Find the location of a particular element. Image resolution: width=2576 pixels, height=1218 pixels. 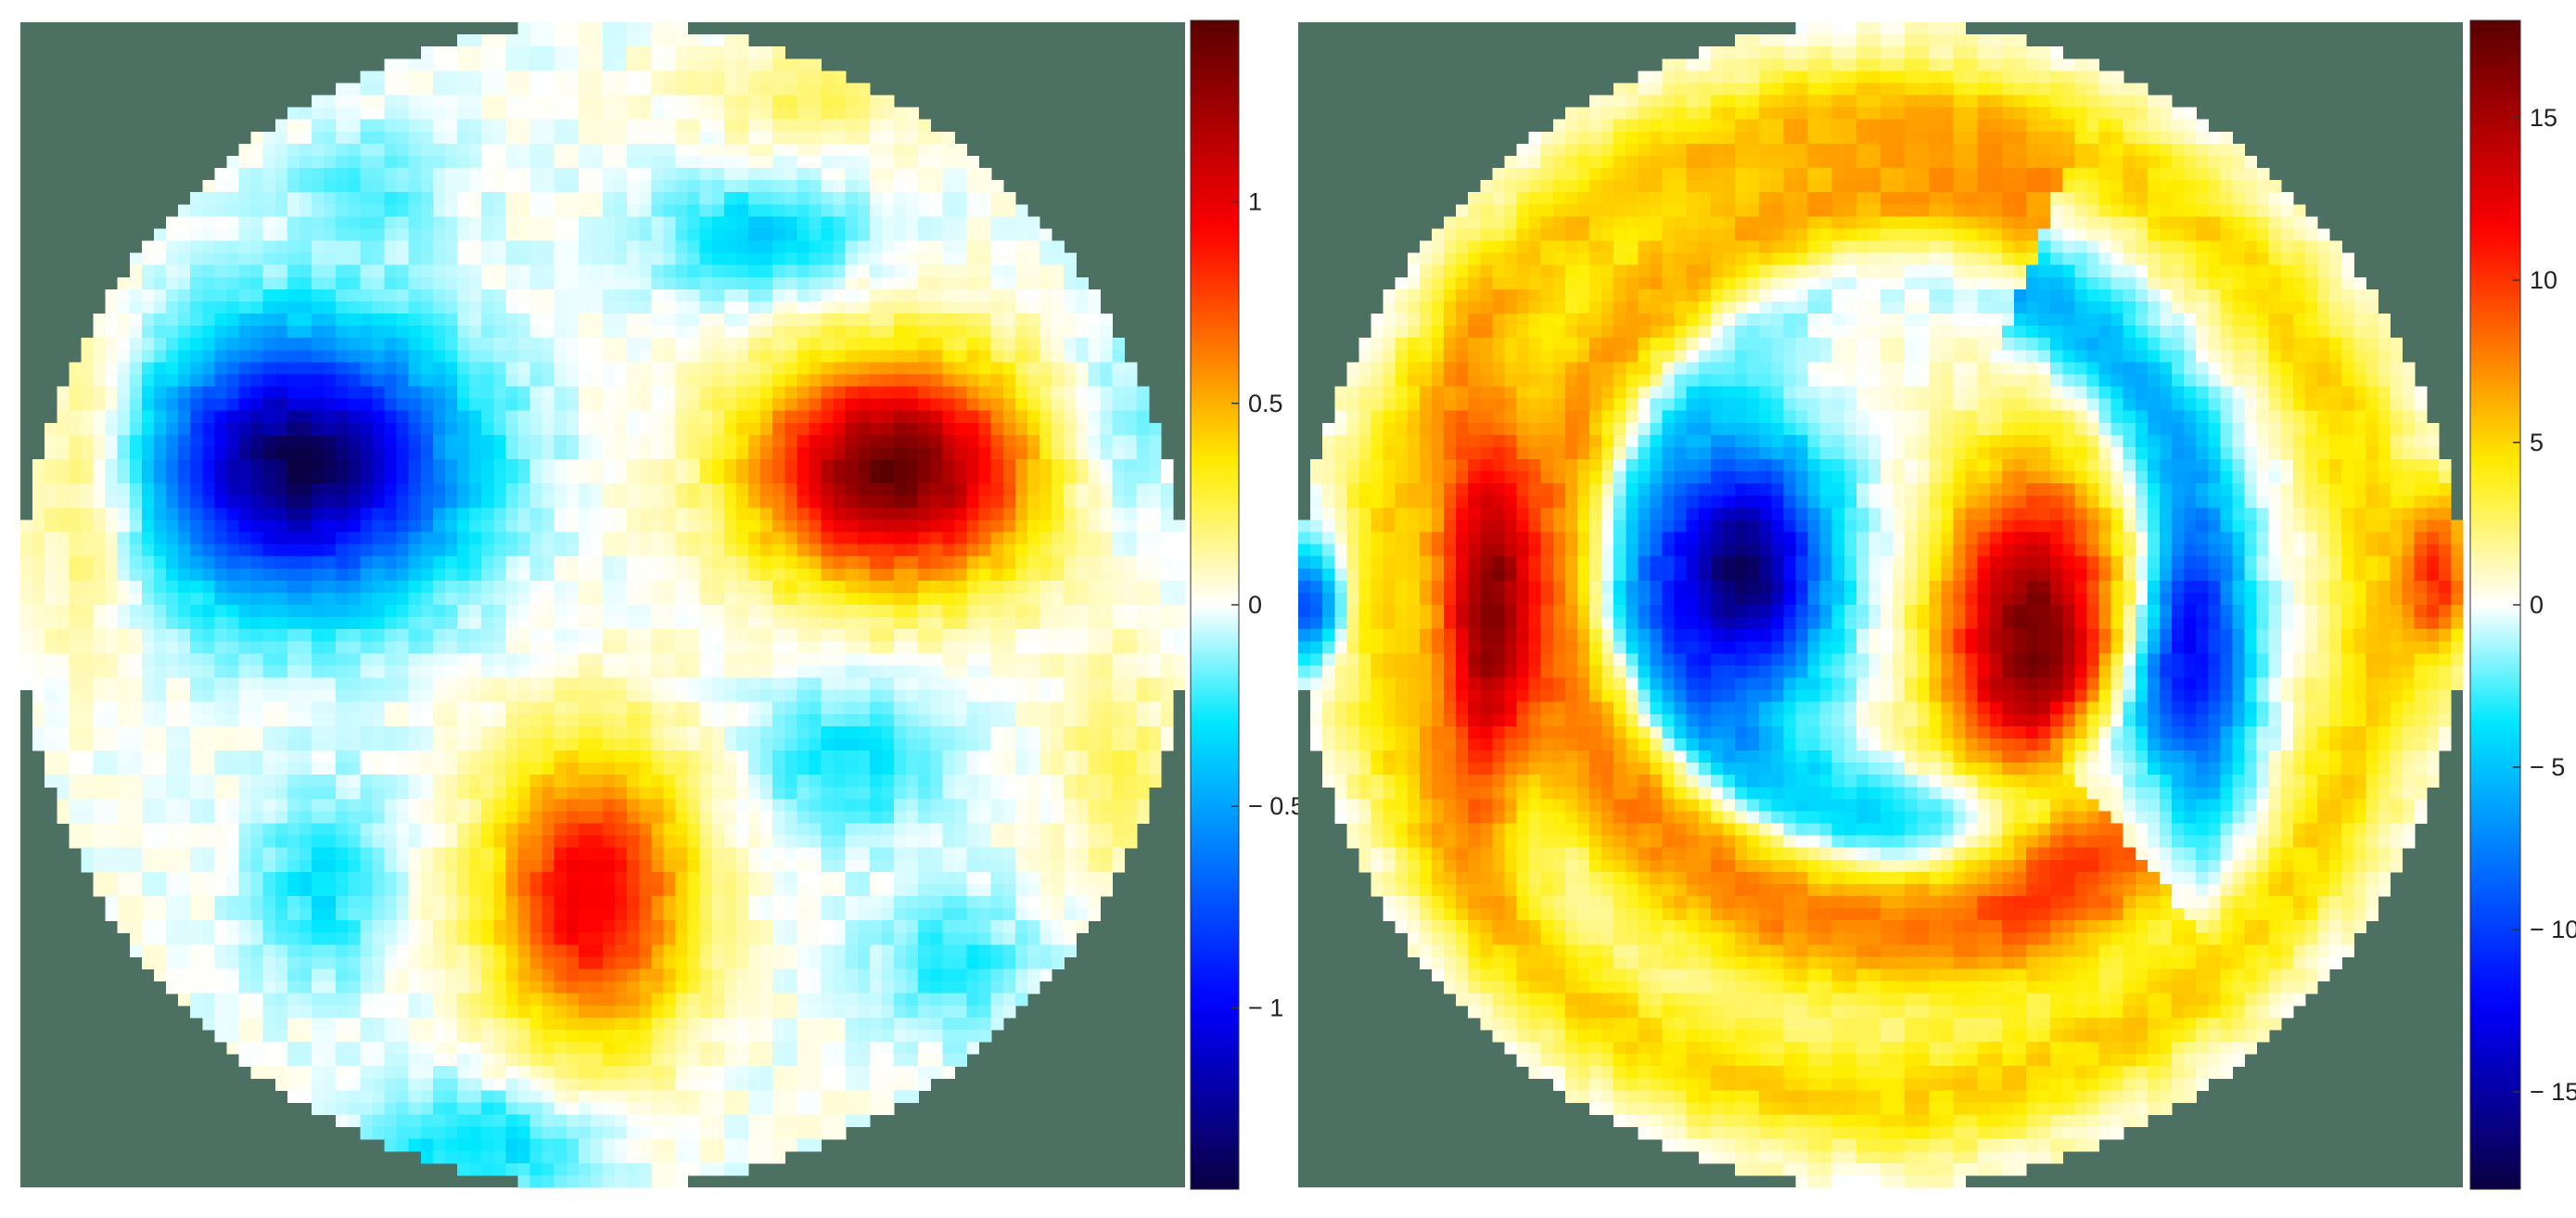

colorbar-gradient is located at coordinates (2495, 604).